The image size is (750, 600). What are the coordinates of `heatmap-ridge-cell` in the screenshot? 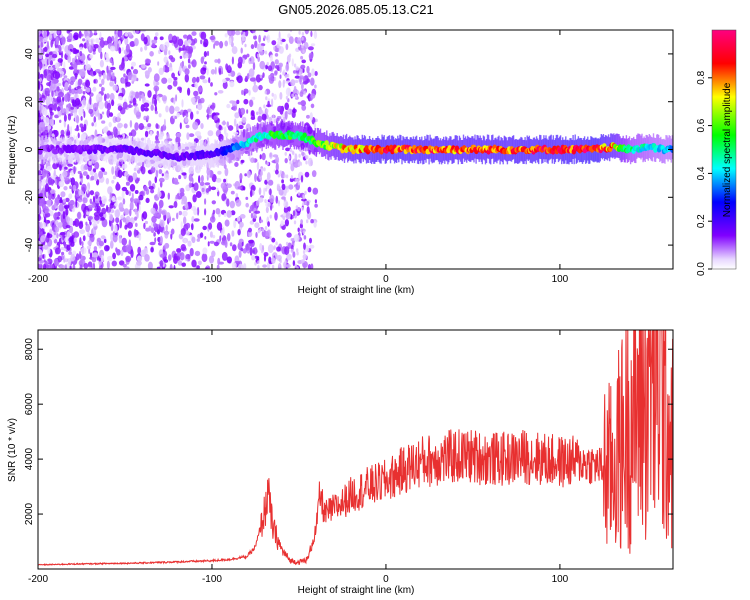 It's located at (88, 147).